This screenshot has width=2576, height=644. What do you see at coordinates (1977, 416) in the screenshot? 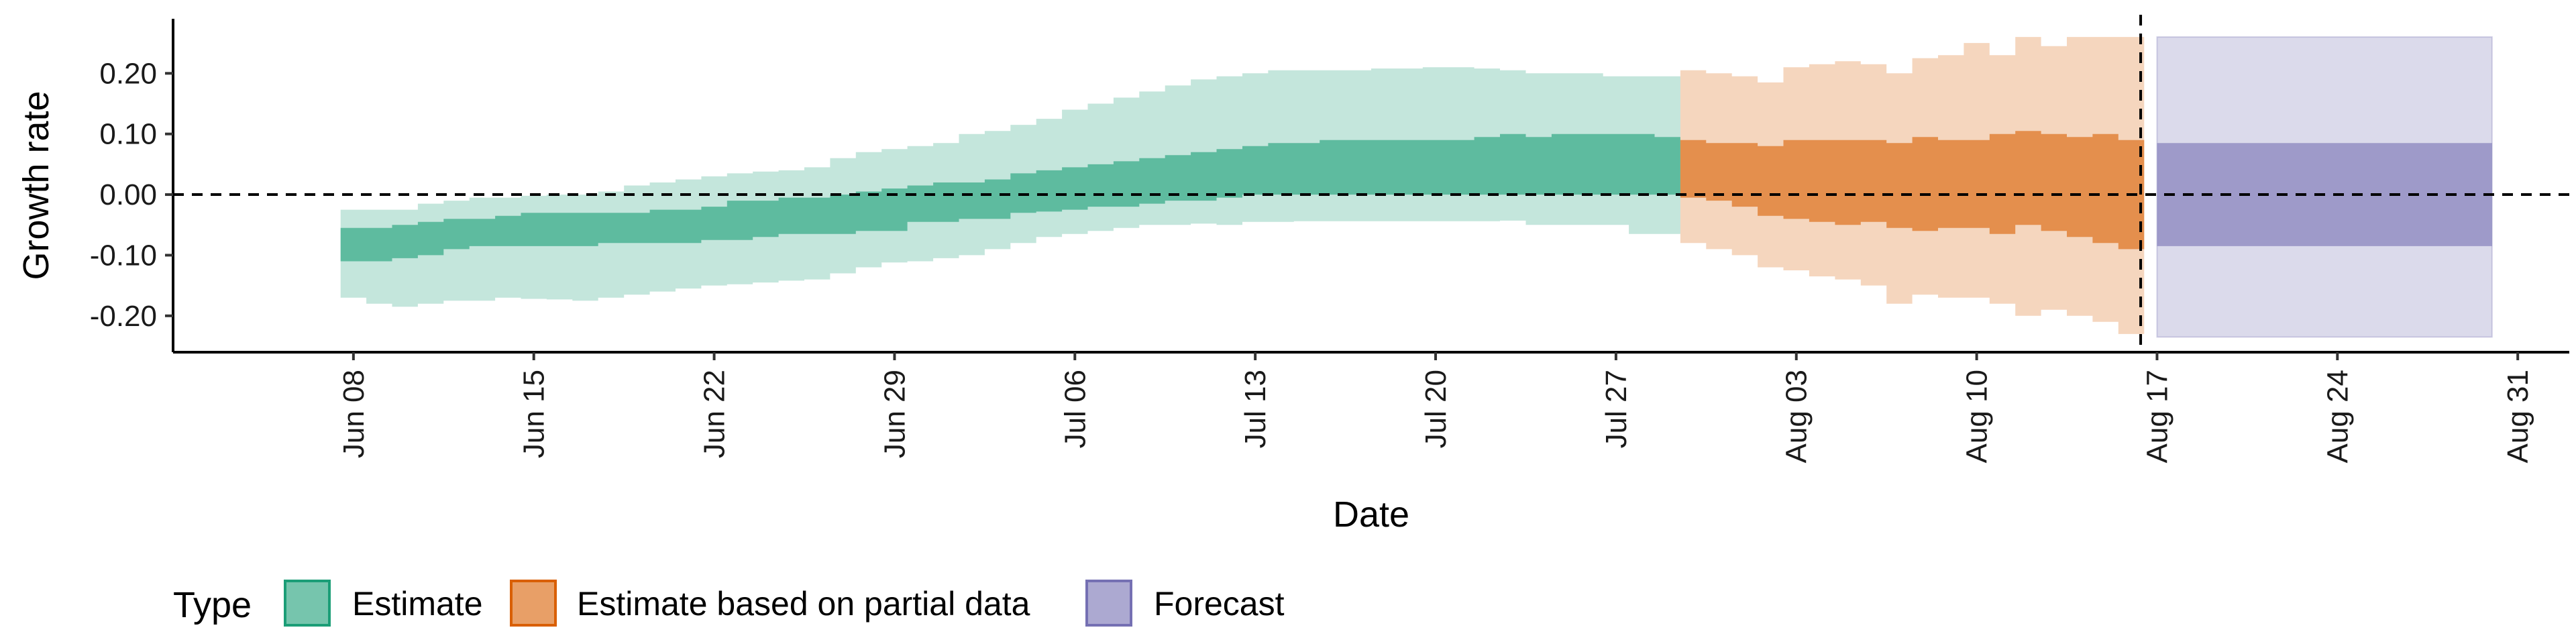
I see `x-tick-label: Aug 10` at bounding box center [1977, 416].